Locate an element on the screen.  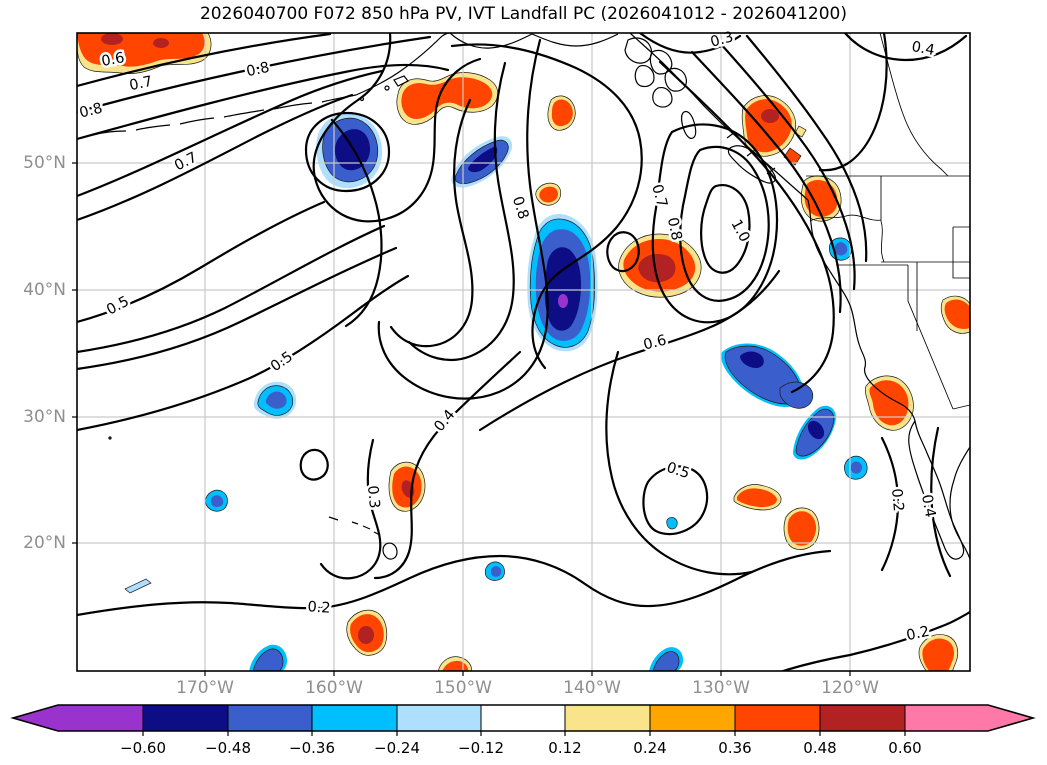
colorbar-tick-label: 0.12 is located at coordinates (564, 748).